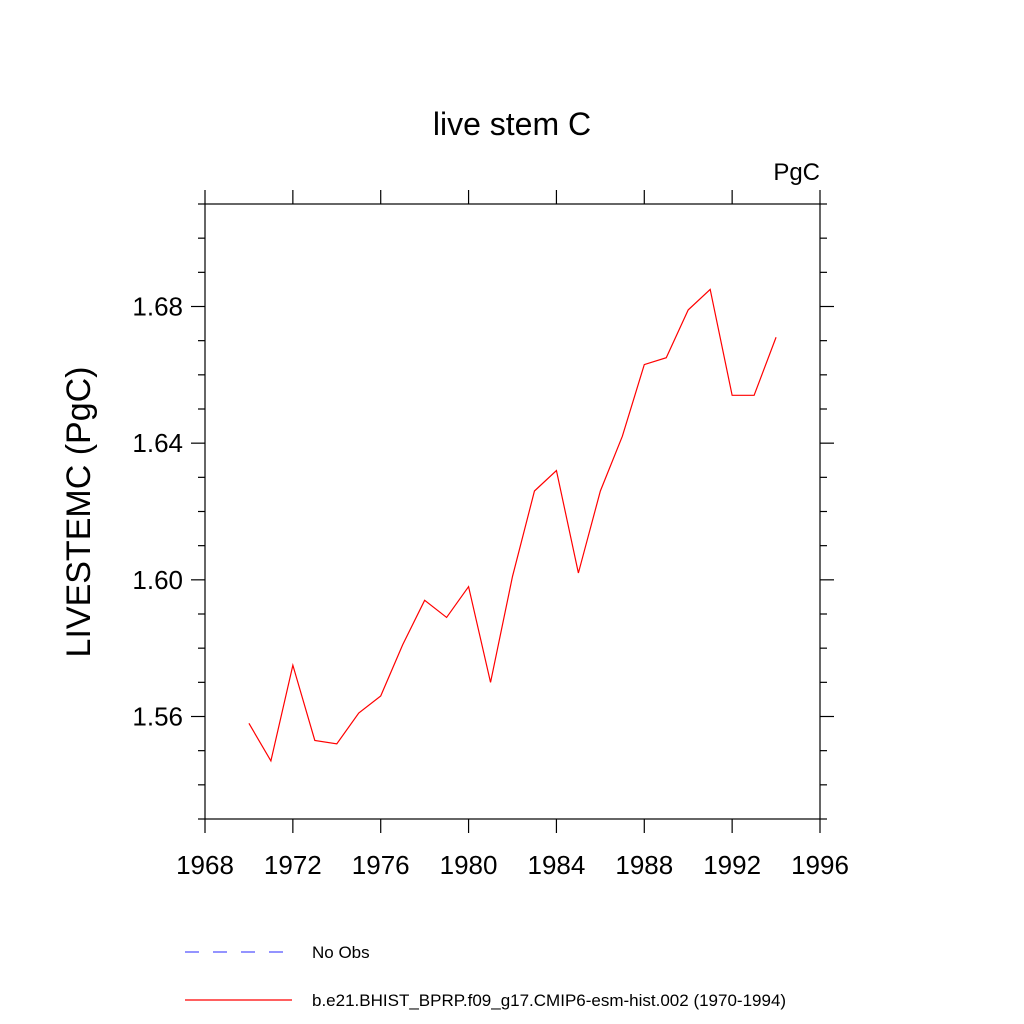  What do you see at coordinates (293, 865) in the screenshot?
I see `x-tick-label: 1972` at bounding box center [293, 865].